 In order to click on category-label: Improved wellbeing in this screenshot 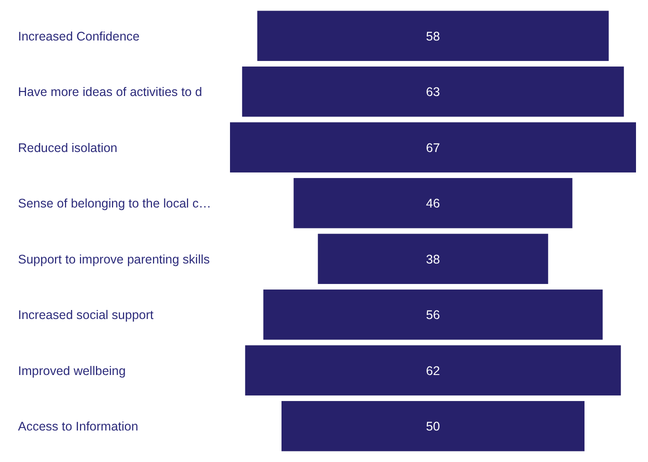, I will do `click(72, 371)`.